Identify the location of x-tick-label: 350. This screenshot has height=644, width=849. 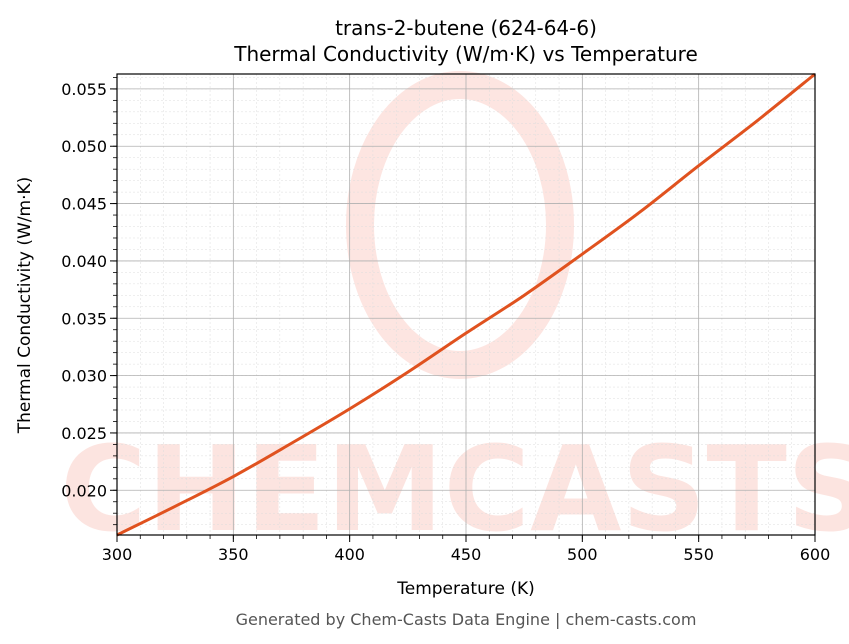
(233, 554).